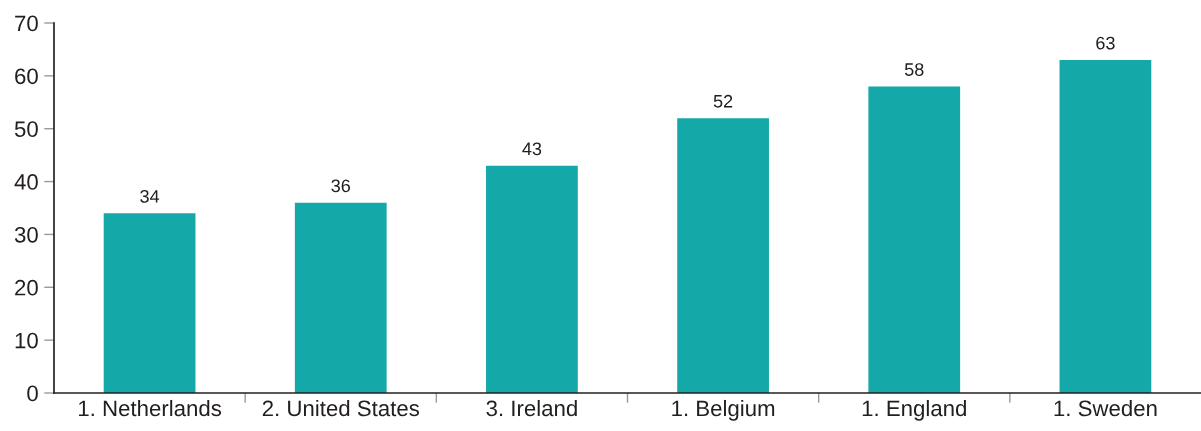 This screenshot has width=1201, height=431. I want to click on y-tick-label: 60, so click(26, 76).